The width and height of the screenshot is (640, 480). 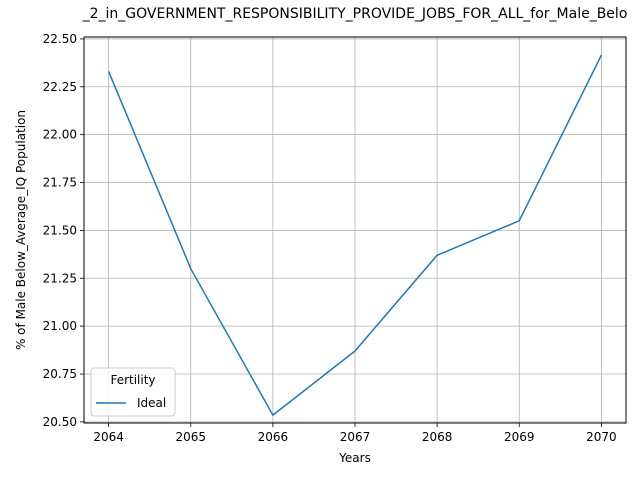 What do you see at coordinates (601, 437) in the screenshot?
I see `x-tick-label: 2070` at bounding box center [601, 437].